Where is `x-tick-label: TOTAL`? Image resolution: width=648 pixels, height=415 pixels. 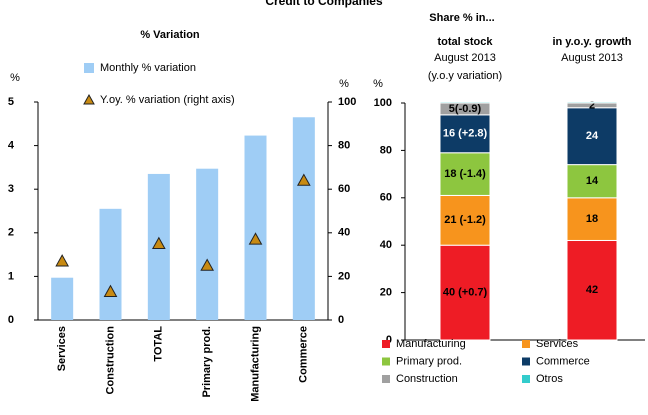 x-tick-label: TOTAL is located at coordinates (159, 344).